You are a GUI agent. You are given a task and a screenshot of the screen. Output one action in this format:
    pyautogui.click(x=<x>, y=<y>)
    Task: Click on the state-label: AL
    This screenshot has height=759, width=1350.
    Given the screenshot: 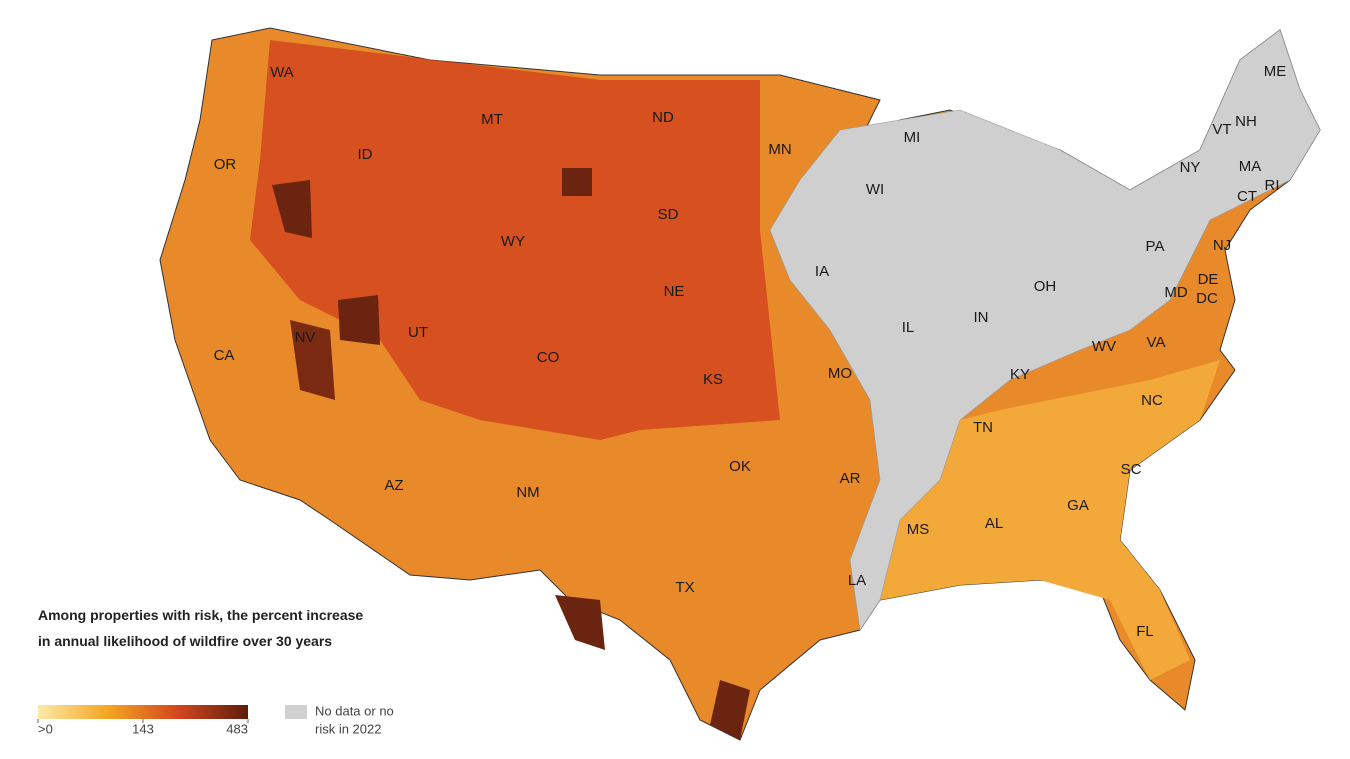 What is the action you would take?
    pyautogui.click(x=994, y=523)
    